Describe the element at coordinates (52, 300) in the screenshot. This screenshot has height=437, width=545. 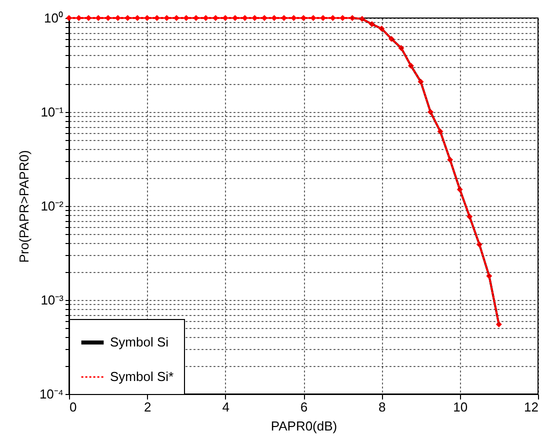
I see `y-tick-label: 10⁻³` at that location.